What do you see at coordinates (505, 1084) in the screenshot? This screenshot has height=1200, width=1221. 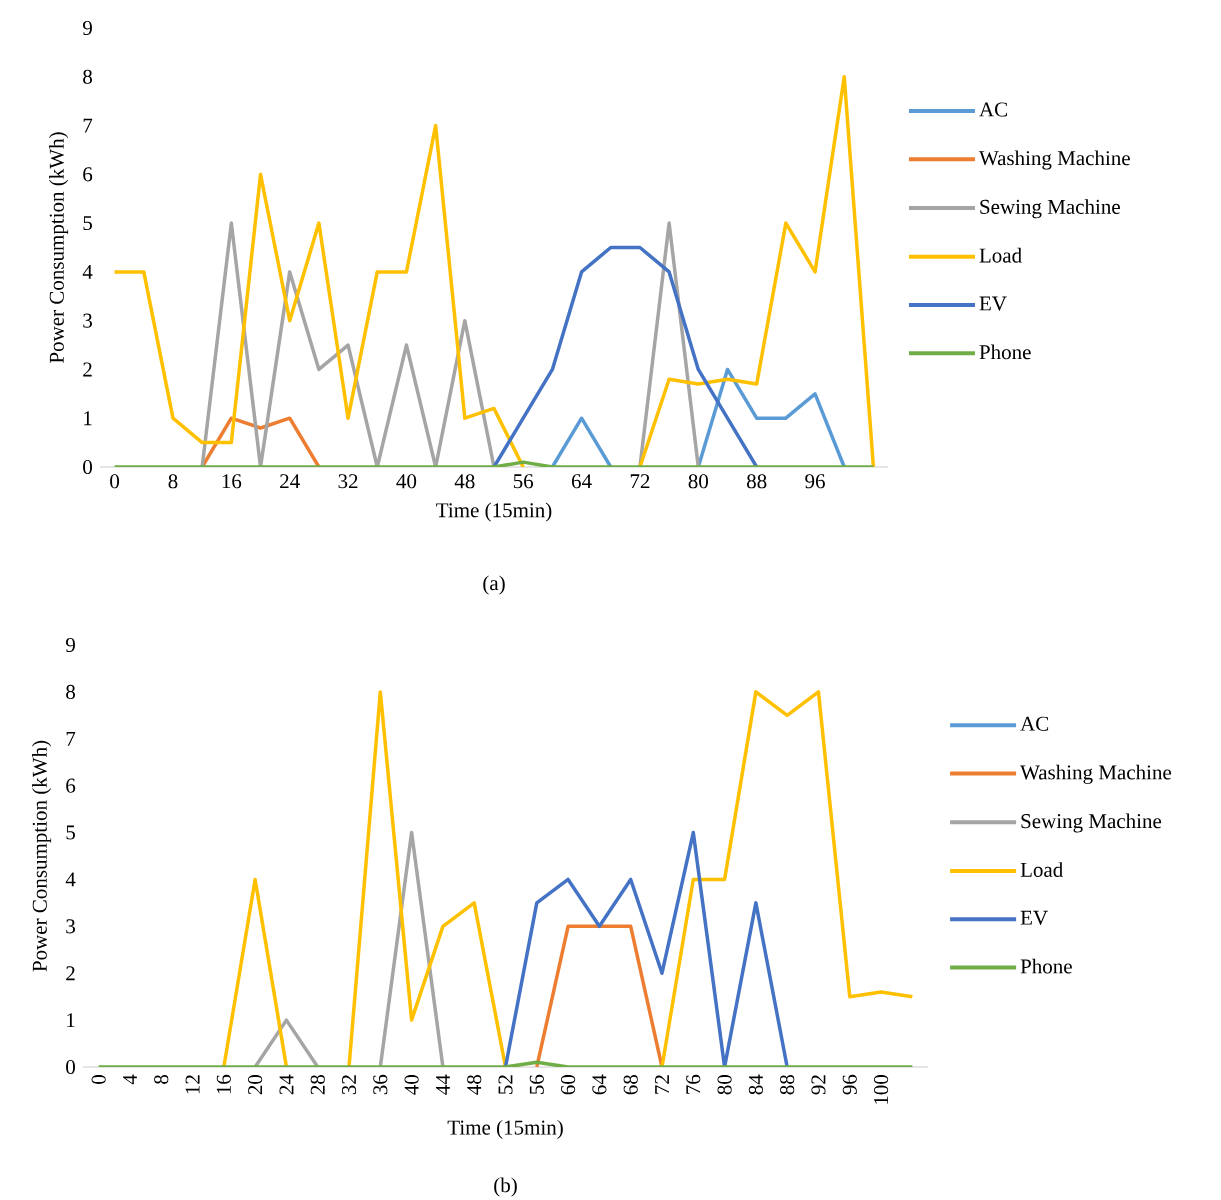 I see `x-tick-label: 52` at bounding box center [505, 1084].